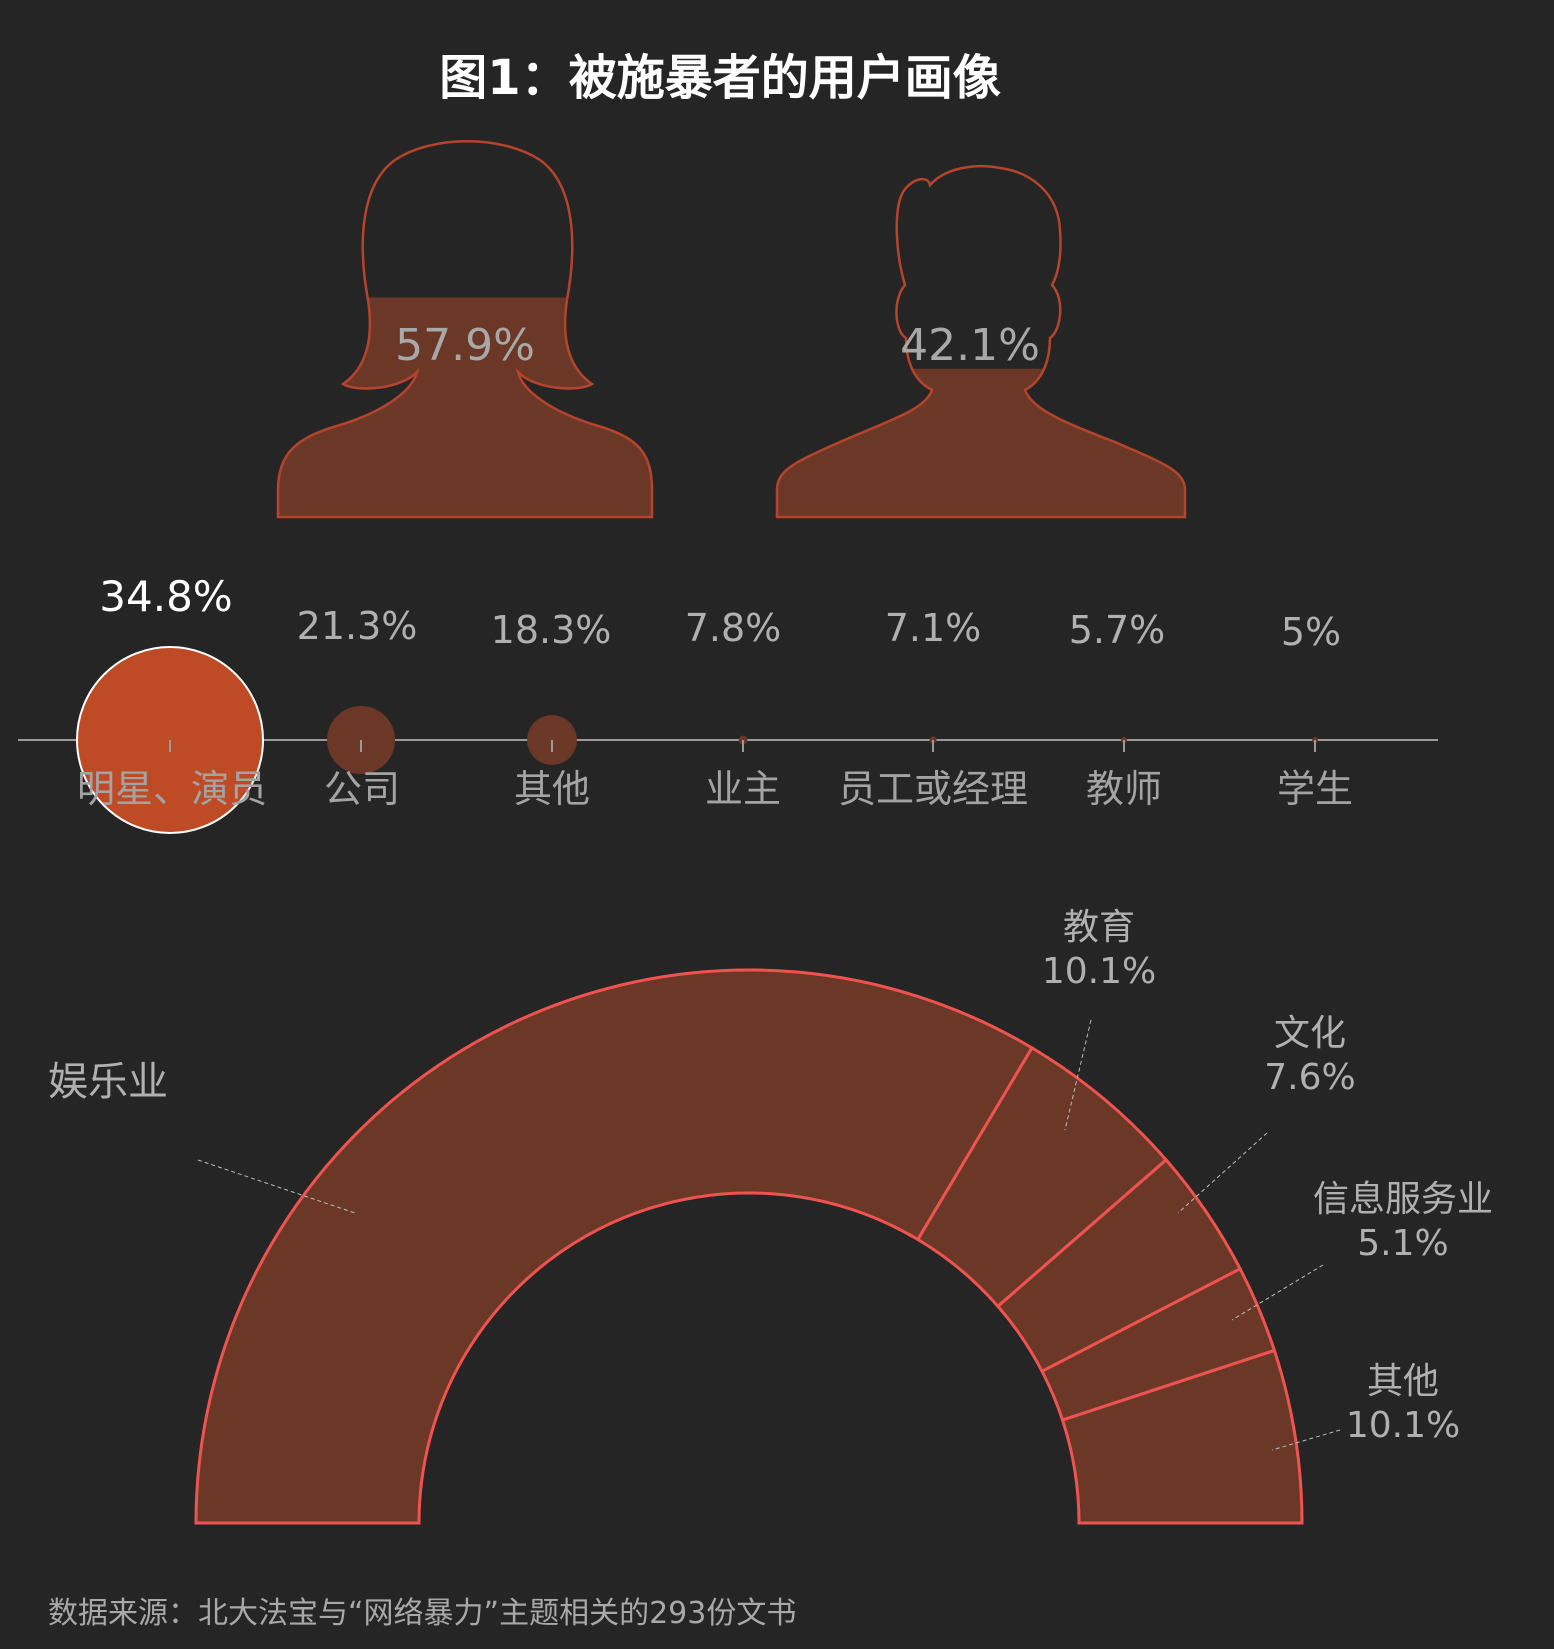 This screenshot has height=1649, width=1554. What do you see at coordinates (166, 596) in the screenshot?
I see `bubble-value-label: 34.8%` at bounding box center [166, 596].